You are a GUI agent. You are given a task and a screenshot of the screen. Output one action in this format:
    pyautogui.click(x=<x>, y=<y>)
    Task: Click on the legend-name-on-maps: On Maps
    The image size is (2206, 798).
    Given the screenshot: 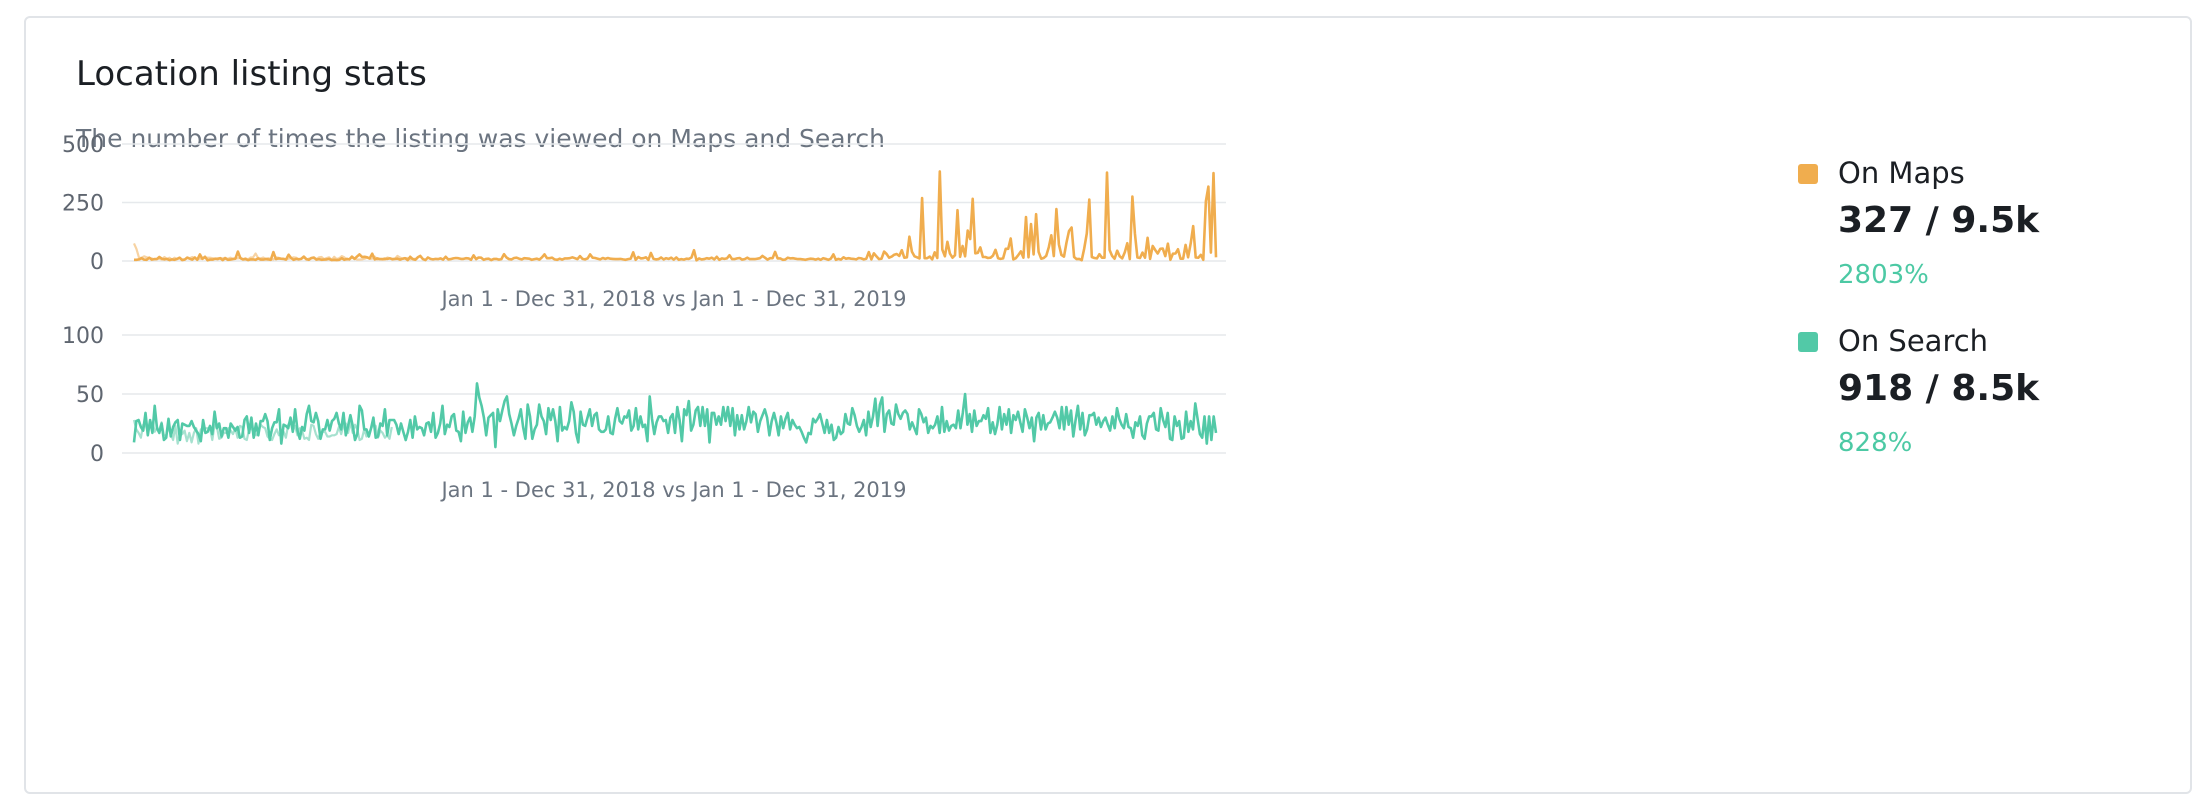 What is the action you would take?
    pyautogui.click(x=1901, y=173)
    